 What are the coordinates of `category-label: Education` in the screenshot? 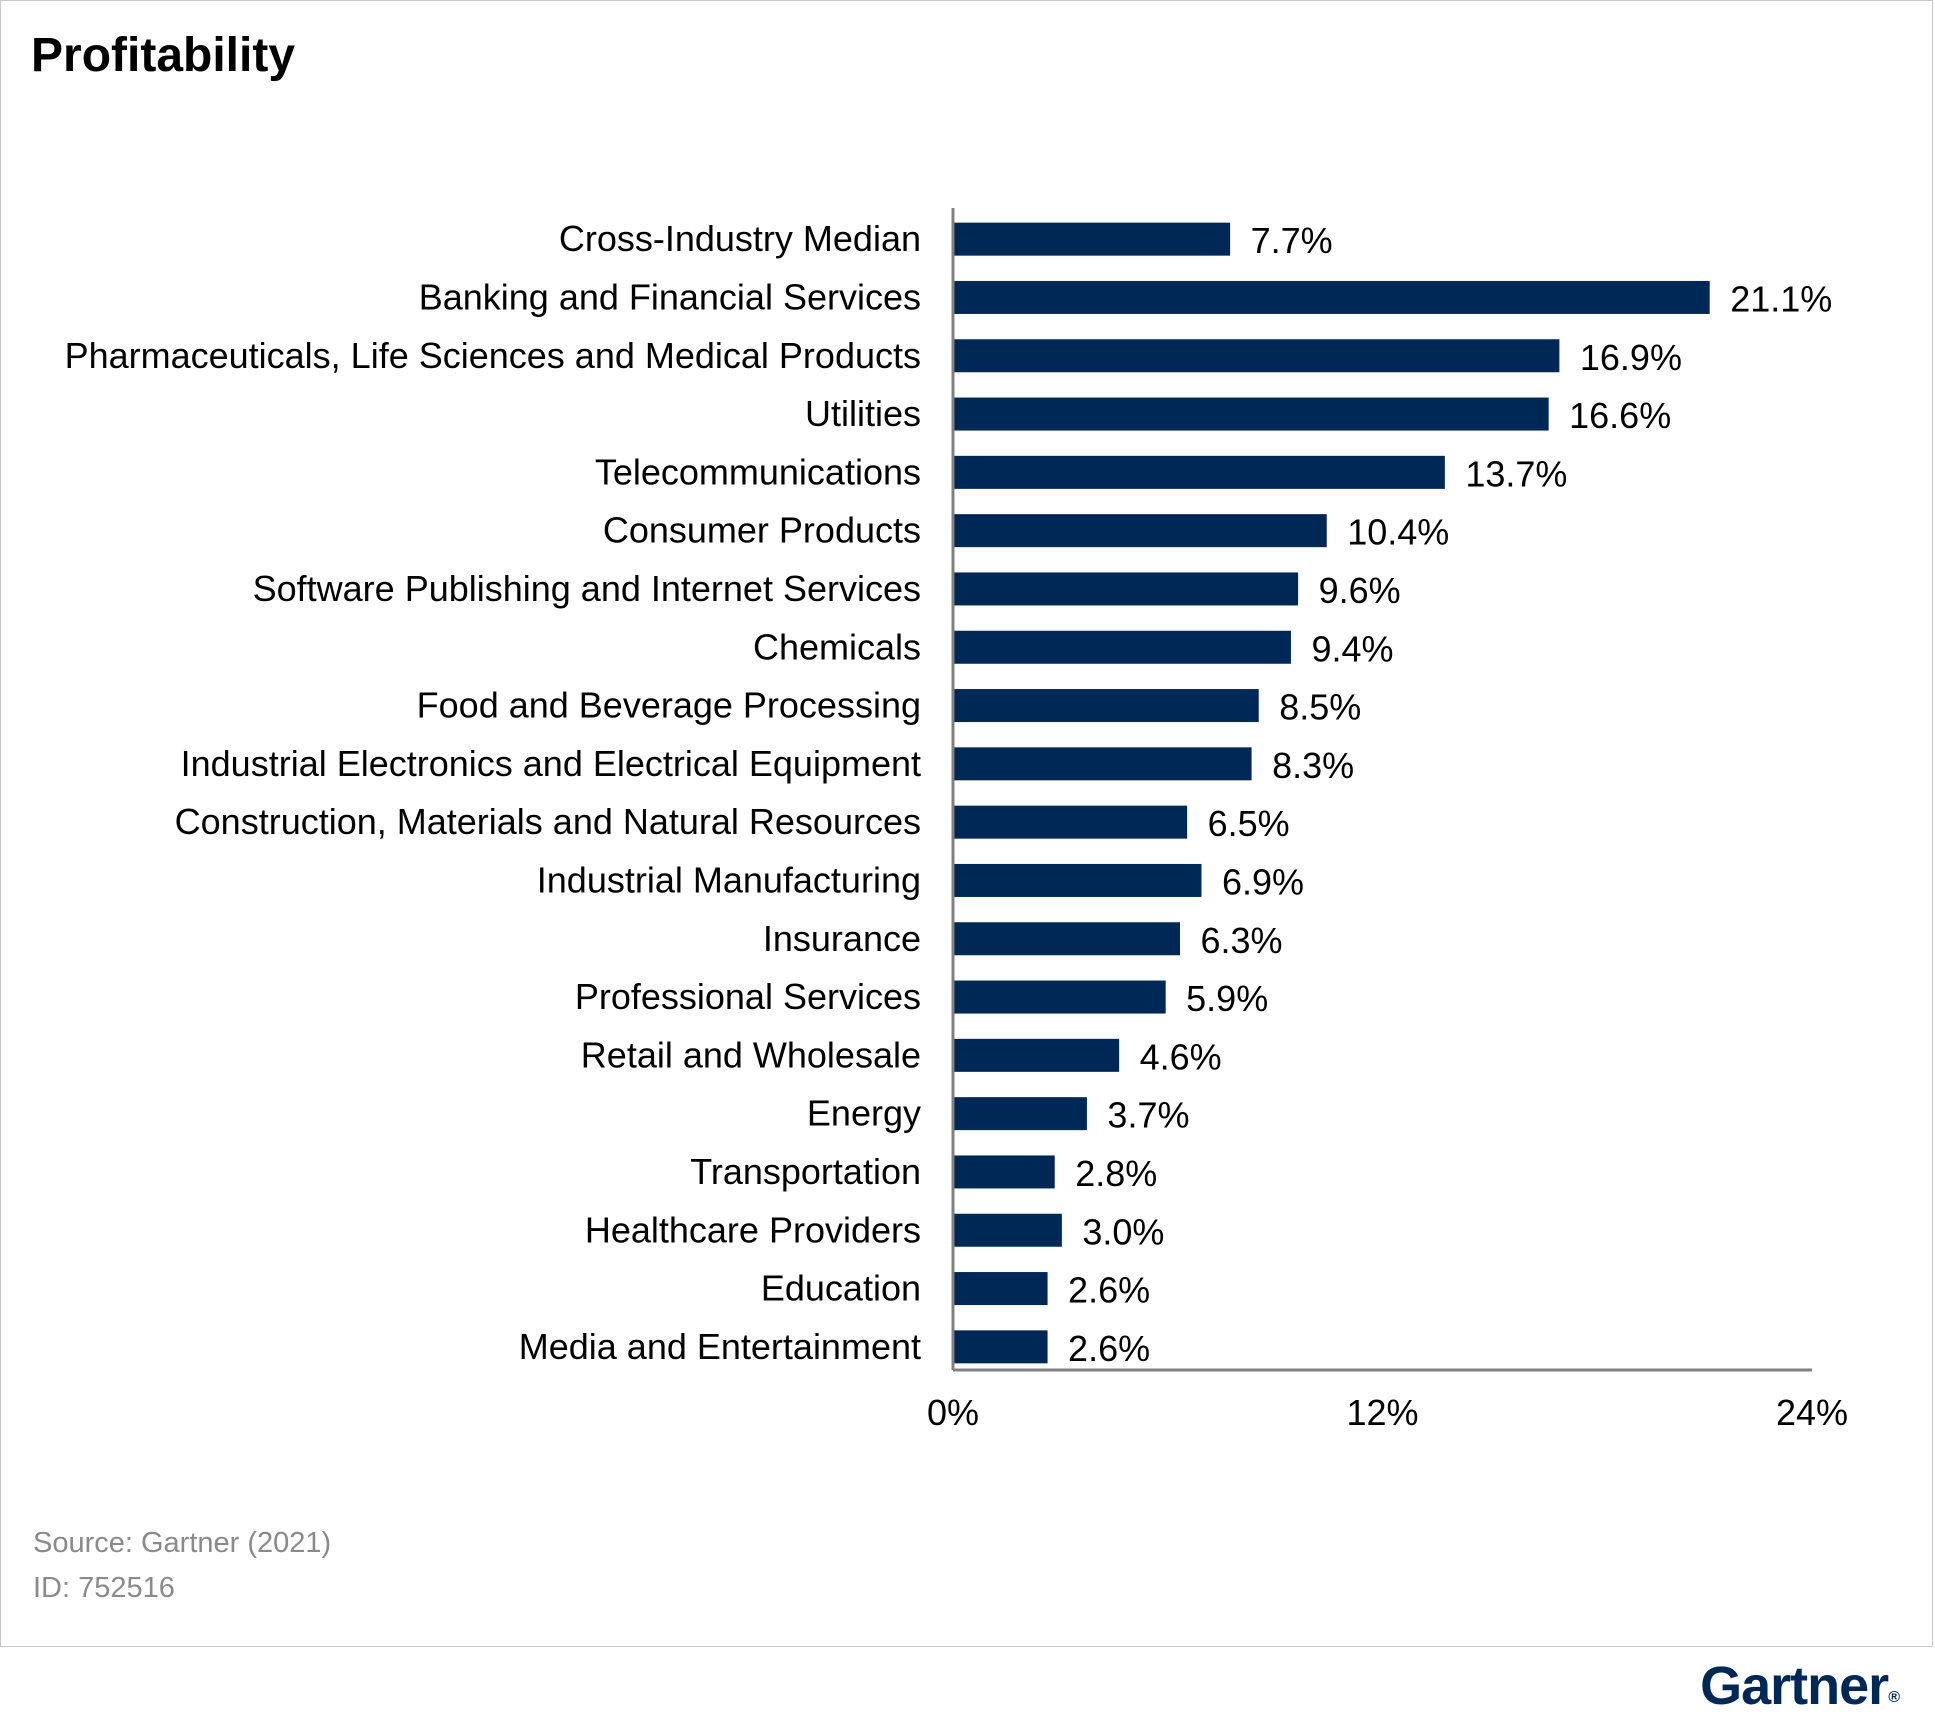 It's located at (841, 1288).